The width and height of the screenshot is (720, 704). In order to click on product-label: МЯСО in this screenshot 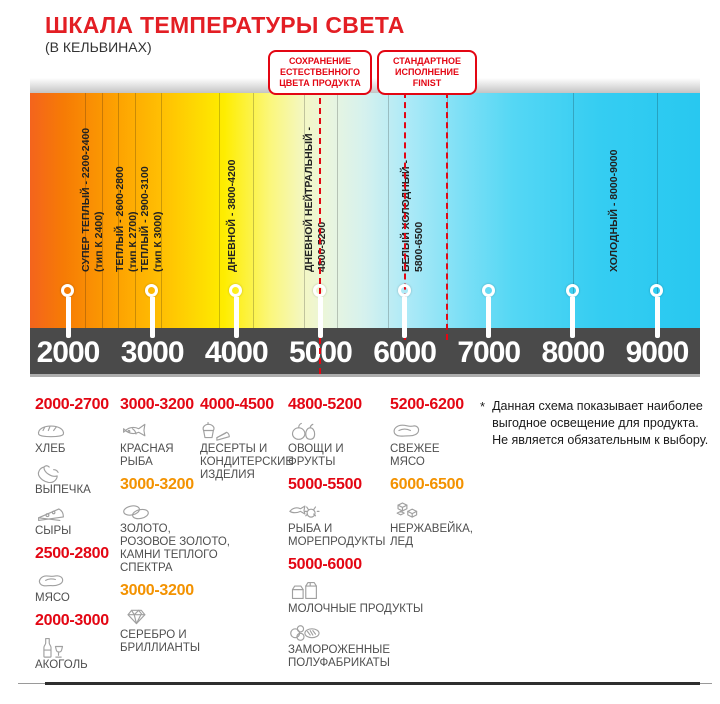, I will do `click(52, 598)`.